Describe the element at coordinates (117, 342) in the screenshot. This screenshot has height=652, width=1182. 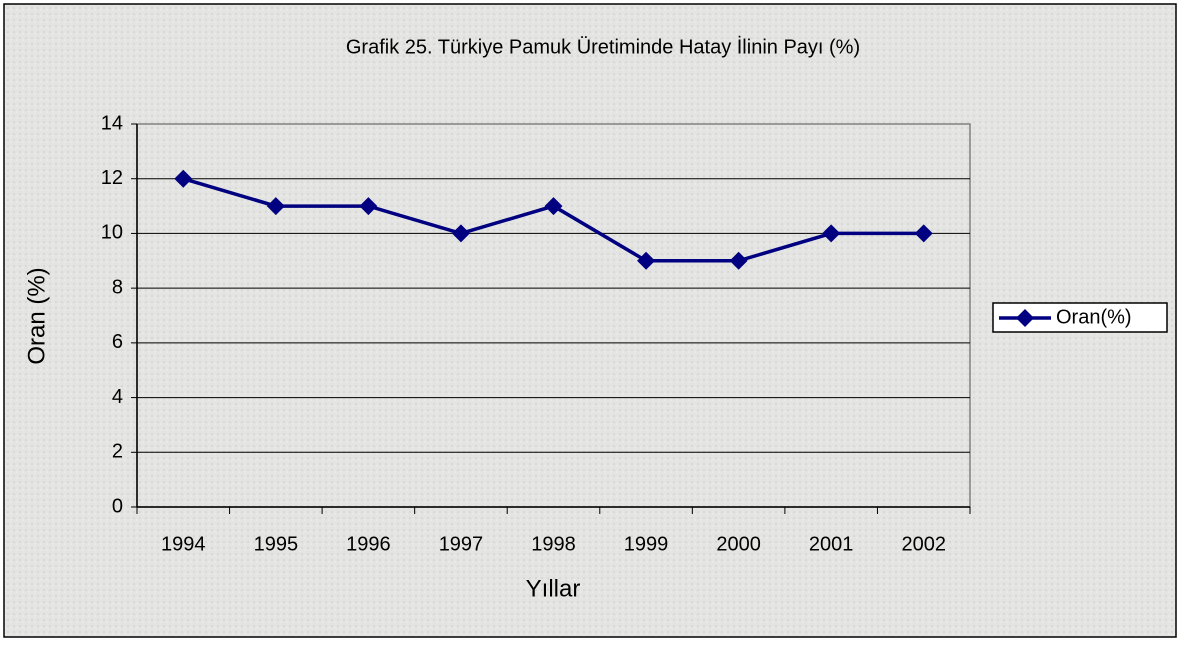
I see `y-tick-label: 6` at that location.